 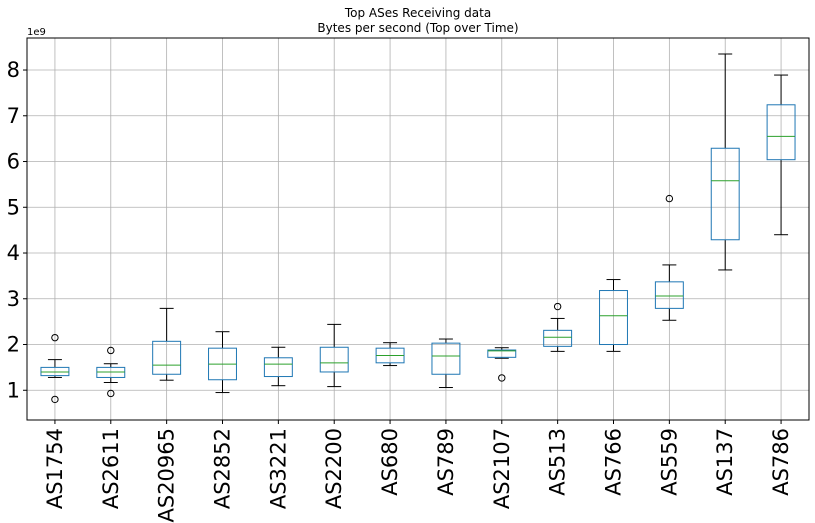 I want to click on box-AS2611, so click(x=111, y=372).